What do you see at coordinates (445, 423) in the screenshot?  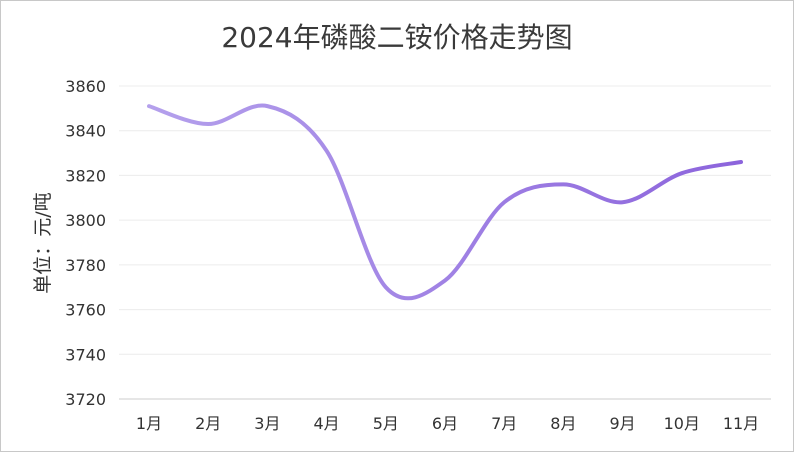 I see `x-tick-label: 6月` at bounding box center [445, 423].